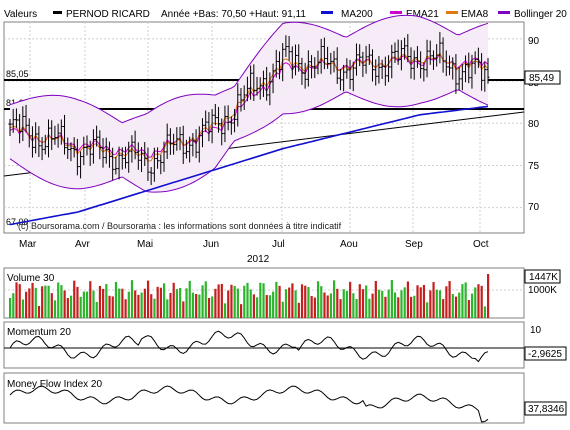 This screenshot has height=430, width=570. What do you see at coordinates (54, 384) in the screenshot?
I see `mfi-title: Money Flow Index 20` at bounding box center [54, 384].